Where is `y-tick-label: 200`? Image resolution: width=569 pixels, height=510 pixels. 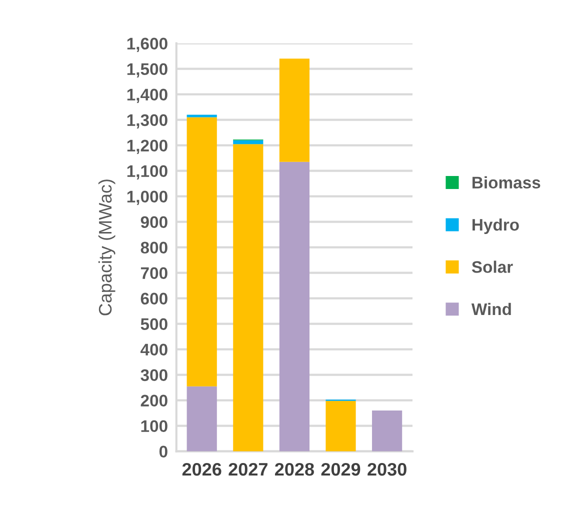
y-tick-label: 200 is located at coordinates (154, 400).